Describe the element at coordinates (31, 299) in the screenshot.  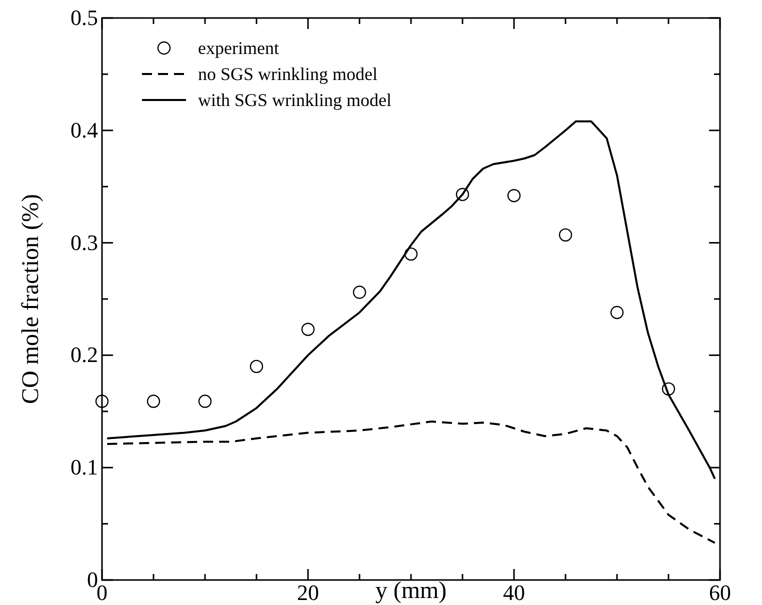
I see `y-axis-title: CO mole fraction (%)` at that location.